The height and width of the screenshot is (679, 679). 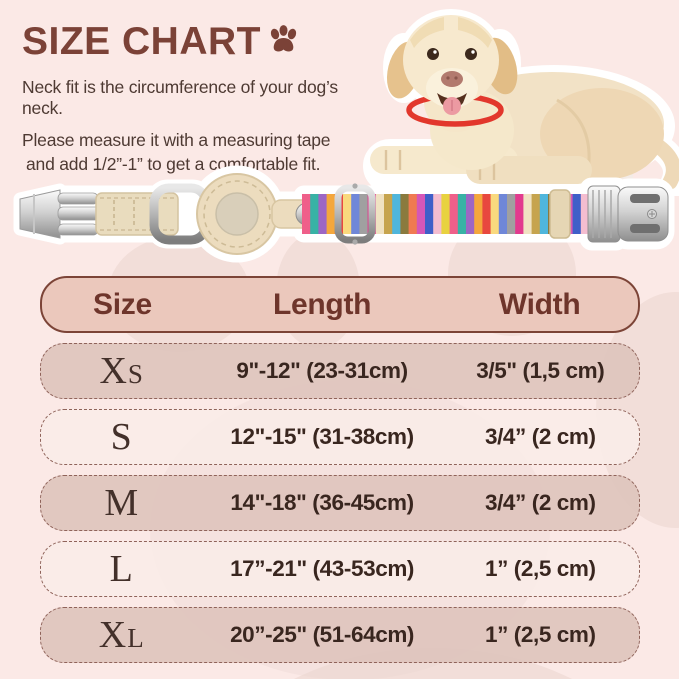 I want to click on collar-illustration, so click(x=344, y=214).